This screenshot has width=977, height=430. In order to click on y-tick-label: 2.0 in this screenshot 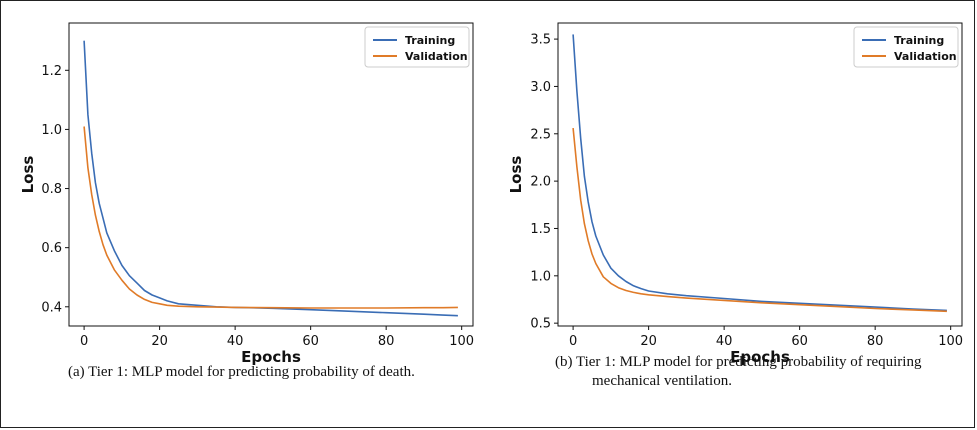, I will do `click(540, 182)`.